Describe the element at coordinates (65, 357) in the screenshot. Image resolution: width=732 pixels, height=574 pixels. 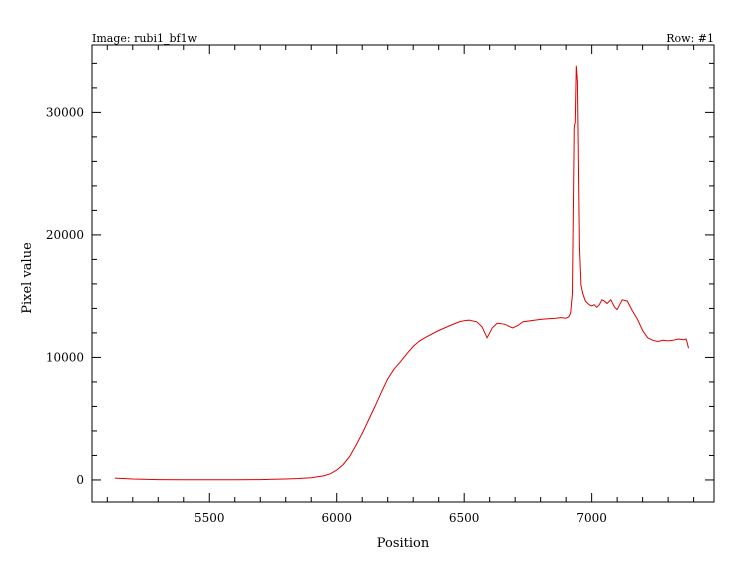
I see `y-tick-label: 10000` at that location.